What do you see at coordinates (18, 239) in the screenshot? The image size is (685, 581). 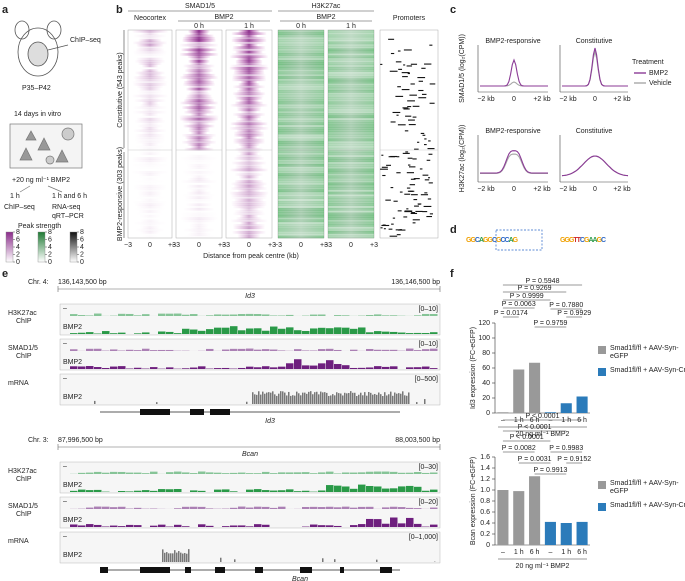 I see `colorbar-tick-label: 6` at bounding box center [18, 239].